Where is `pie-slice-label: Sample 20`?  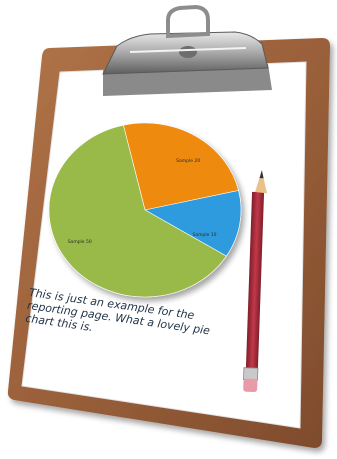
pie-slice-label: Sample 20 is located at coordinates (188, 161).